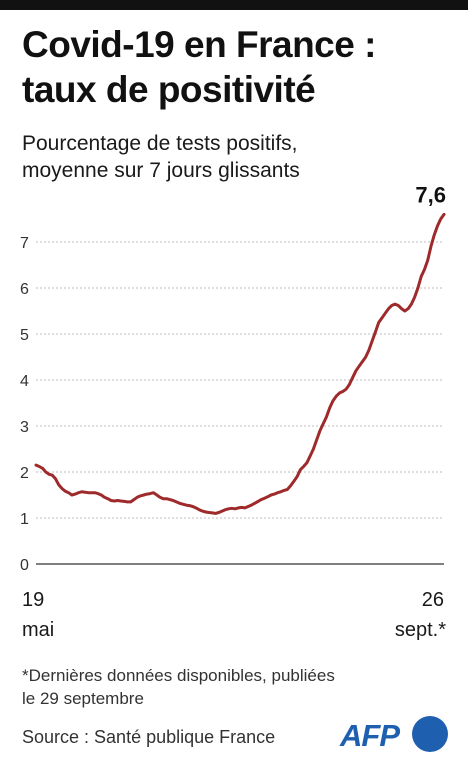 This screenshot has width=468, height=768. What do you see at coordinates (169, 89) in the screenshot?
I see `title-line-2: taux de positivité` at bounding box center [169, 89].